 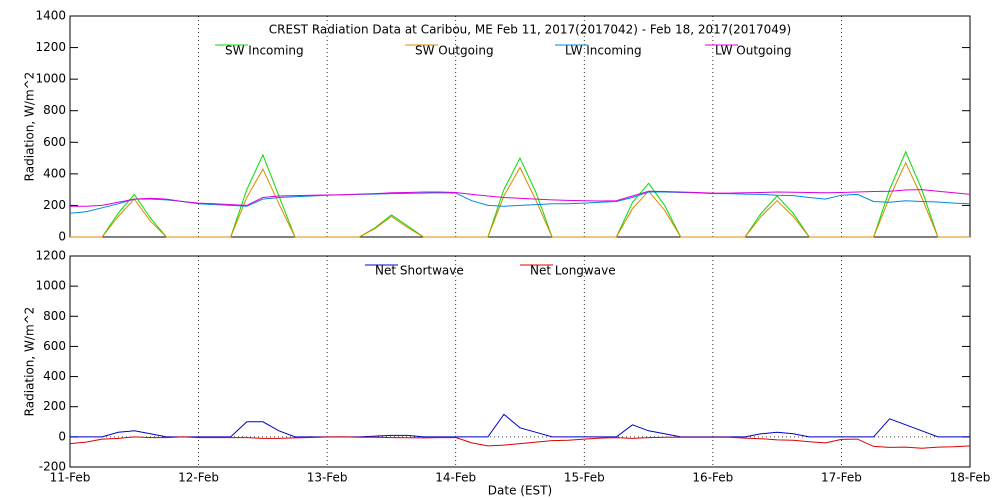 What do you see at coordinates (584, 478) in the screenshot?
I see `x-tick-label: 15-Feb` at bounding box center [584, 478].